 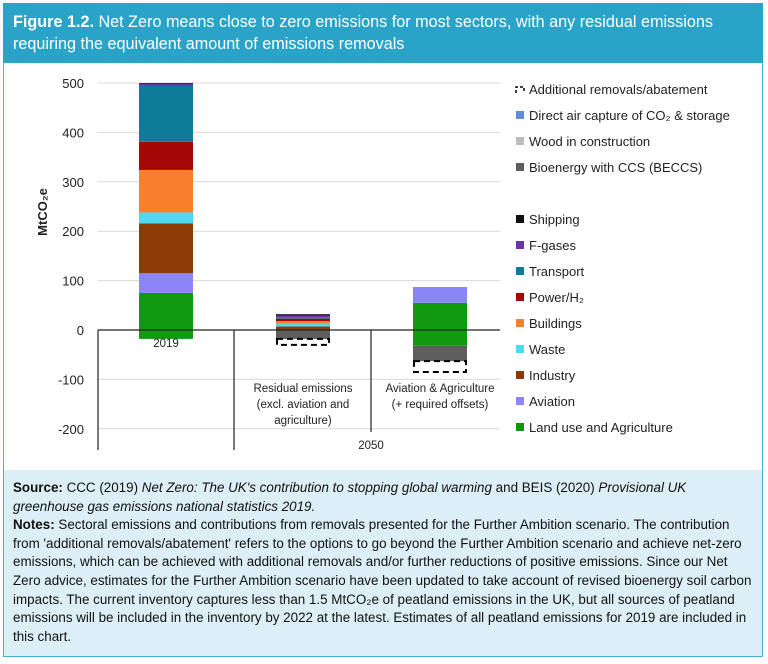 What do you see at coordinates (42, 212) in the screenshot?
I see `y-axis-title: MtCO₂e` at bounding box center [42, 212].